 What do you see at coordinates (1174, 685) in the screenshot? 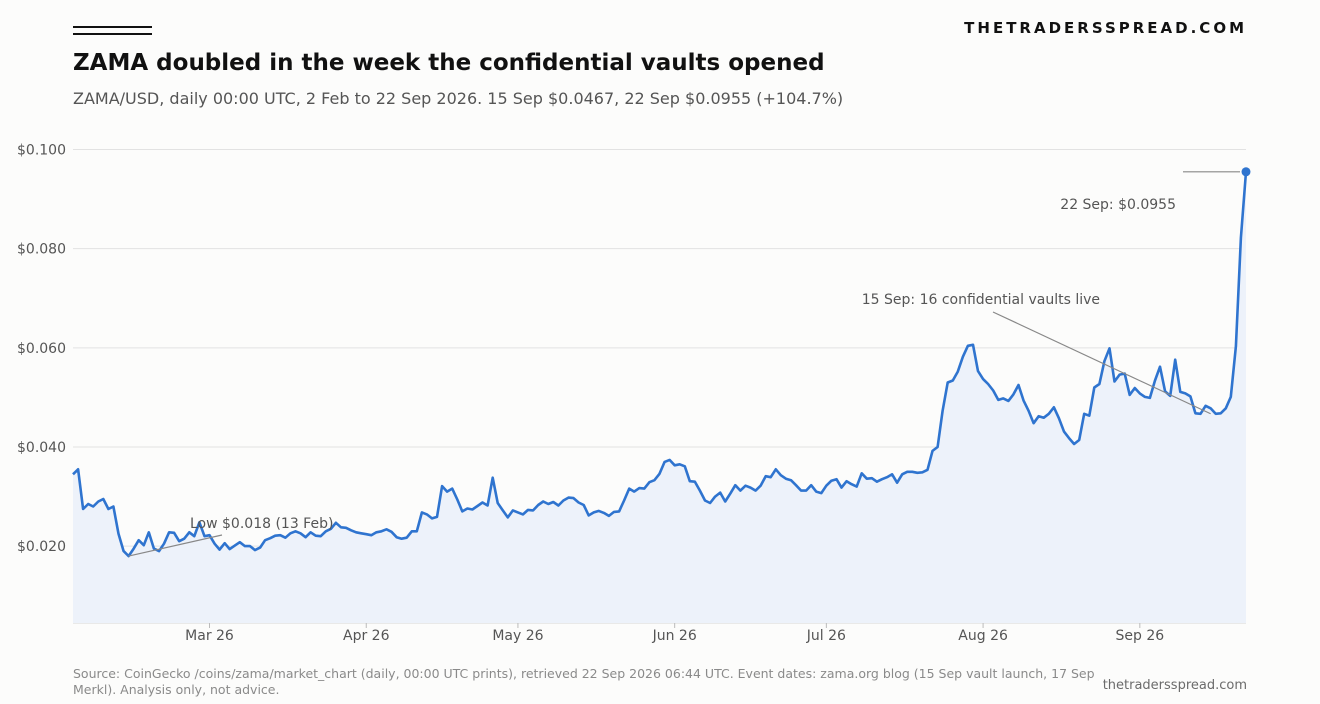
I see `footer-brand: thetradersspread.com` at bounding box center [1174, 685].